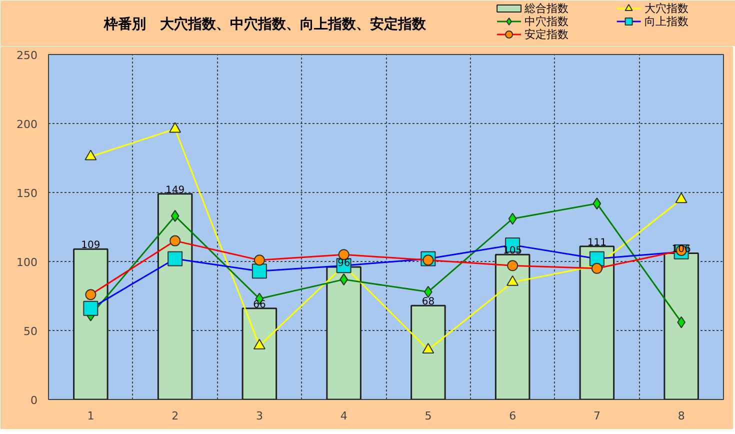 This screenshot has width=735, height=434. I want to click on data-label: 68, so click(428, 302).